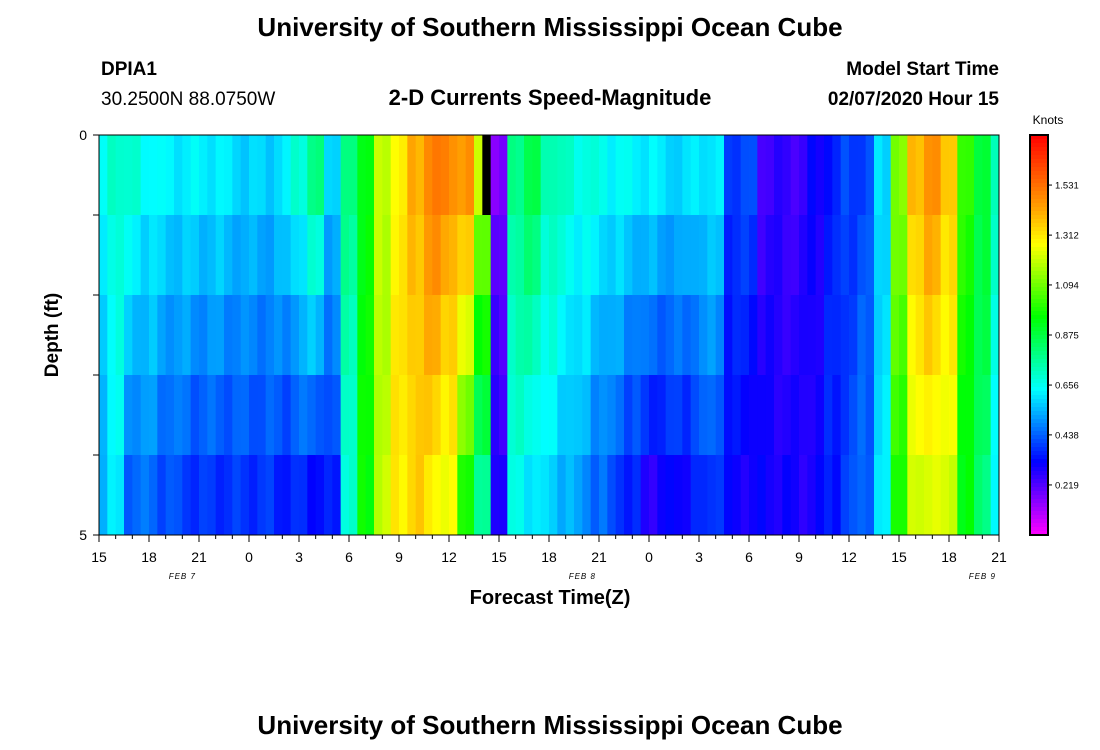  I want to click on x-tick-label: 12, so click(449, 557).